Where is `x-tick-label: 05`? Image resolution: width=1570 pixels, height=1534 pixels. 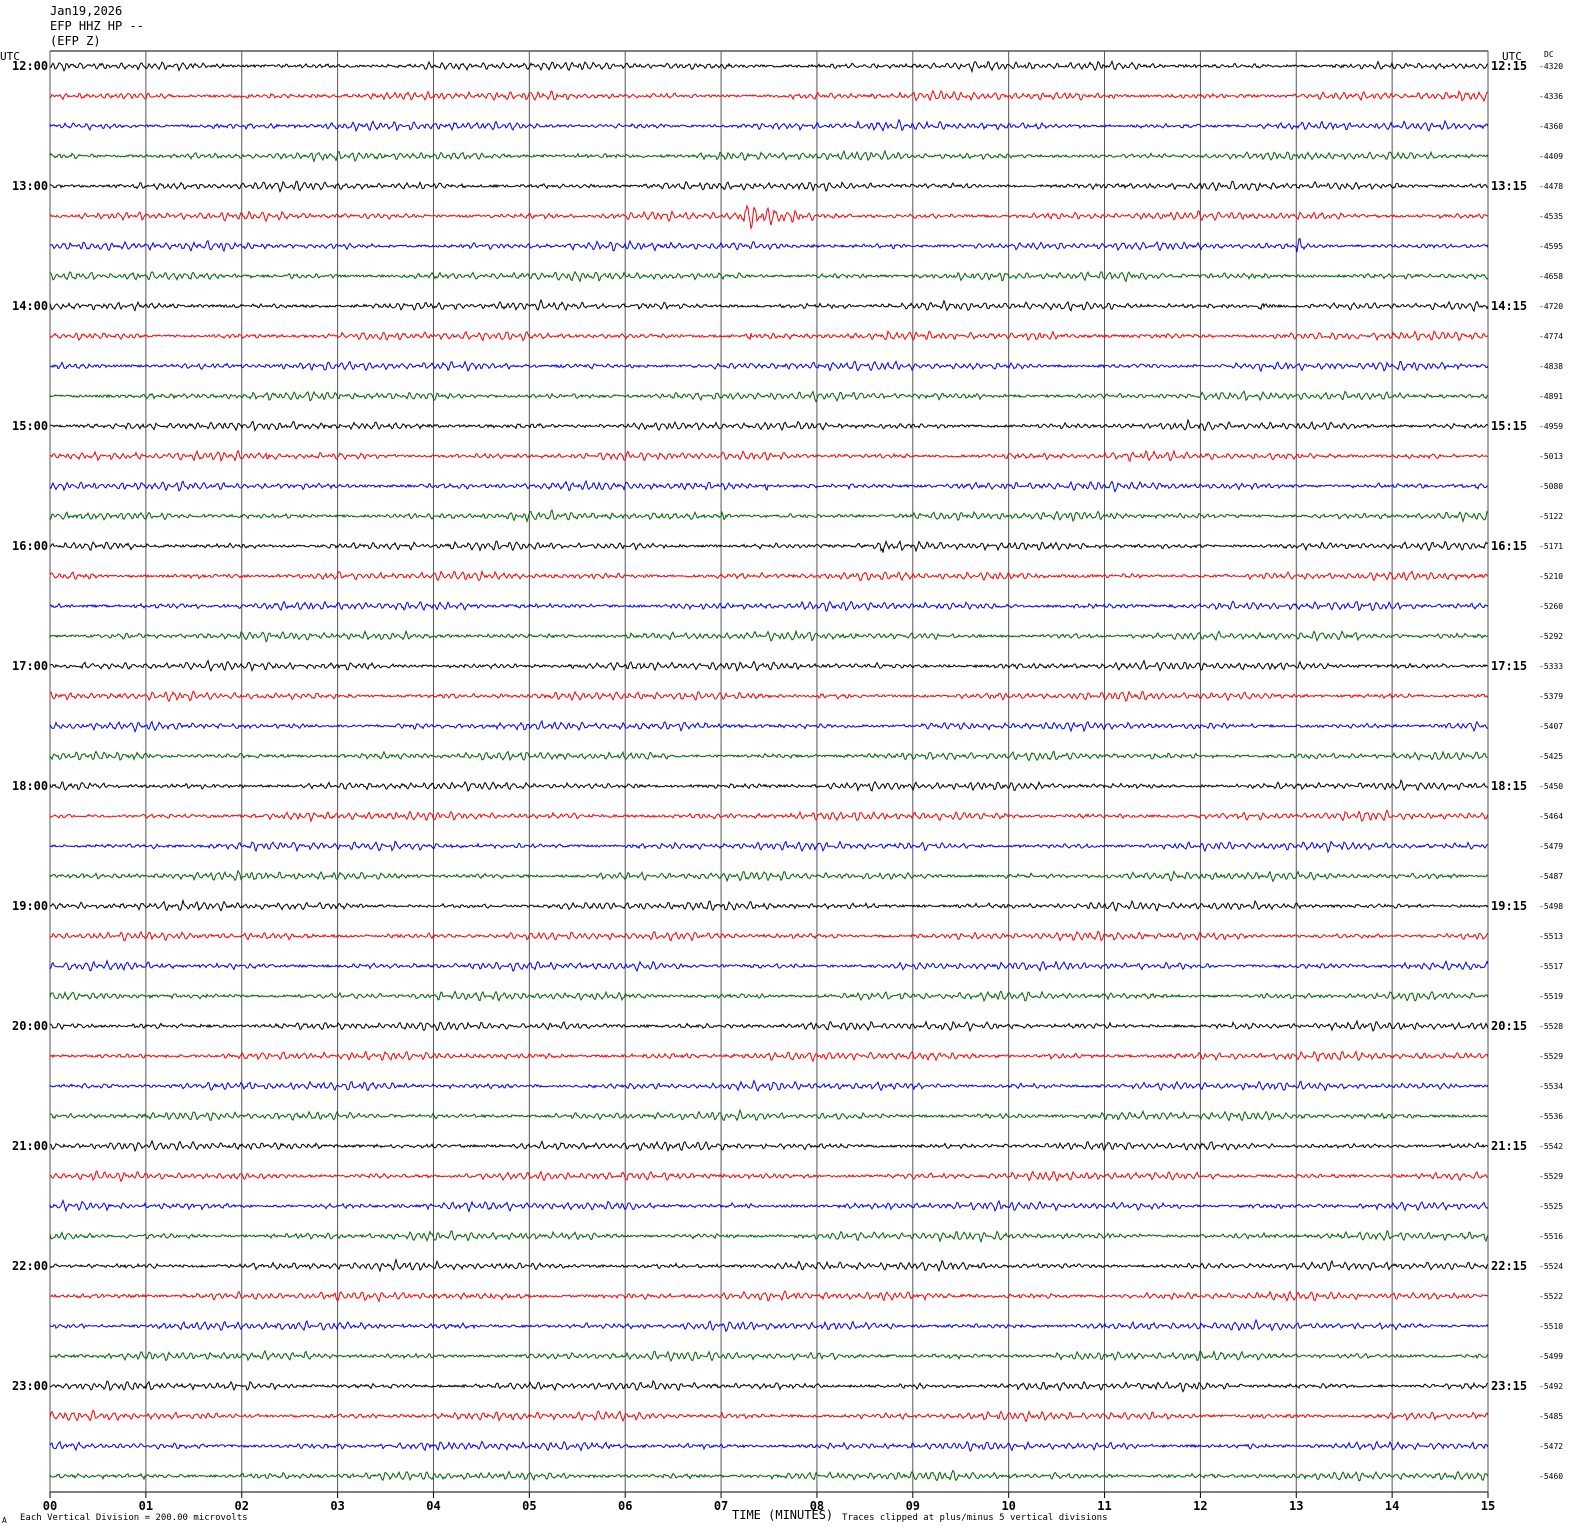 x-tick-label: 05 is located at coordinates (529, 1506).